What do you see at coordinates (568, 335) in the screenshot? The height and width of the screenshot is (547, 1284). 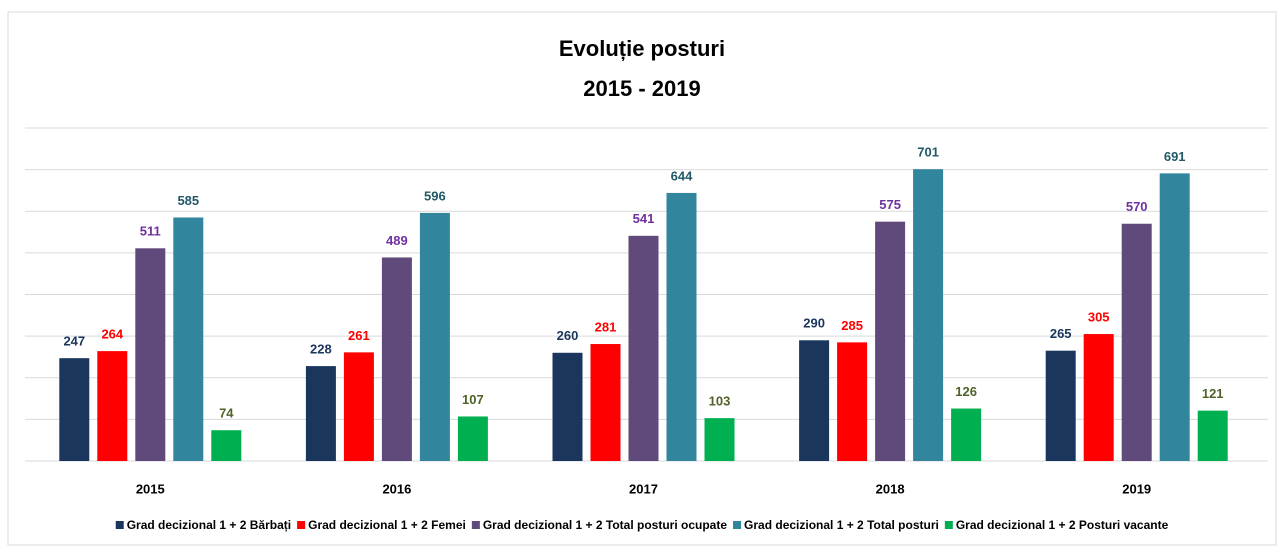 I see `value-label: 260` at bounding box center [568, 335].